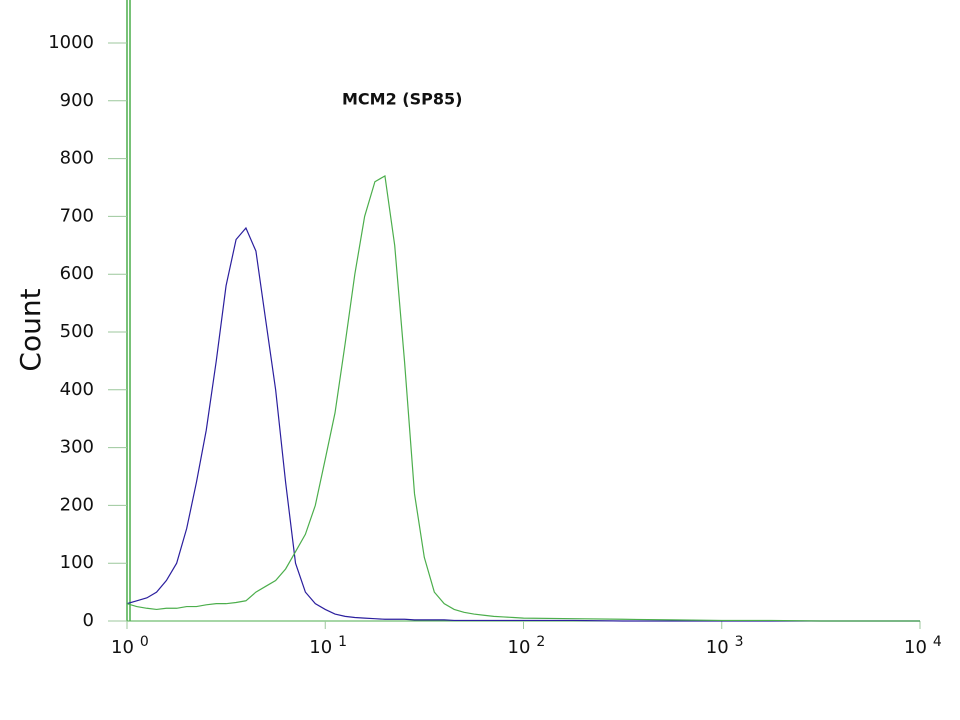 The width and height of the screenshot is (960, 720). Describe the element at coordinates (88, 620) in the screenshot. I see `y-tick-label: 0` at that location.